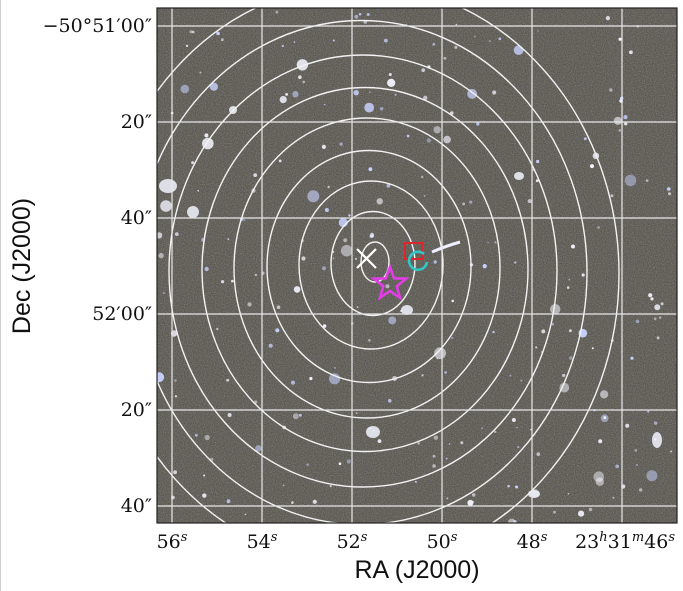  Describe the element at coordinates (625, 541) in the screenshot. I see `ra-tick-last: 23h31m46s` at that location.